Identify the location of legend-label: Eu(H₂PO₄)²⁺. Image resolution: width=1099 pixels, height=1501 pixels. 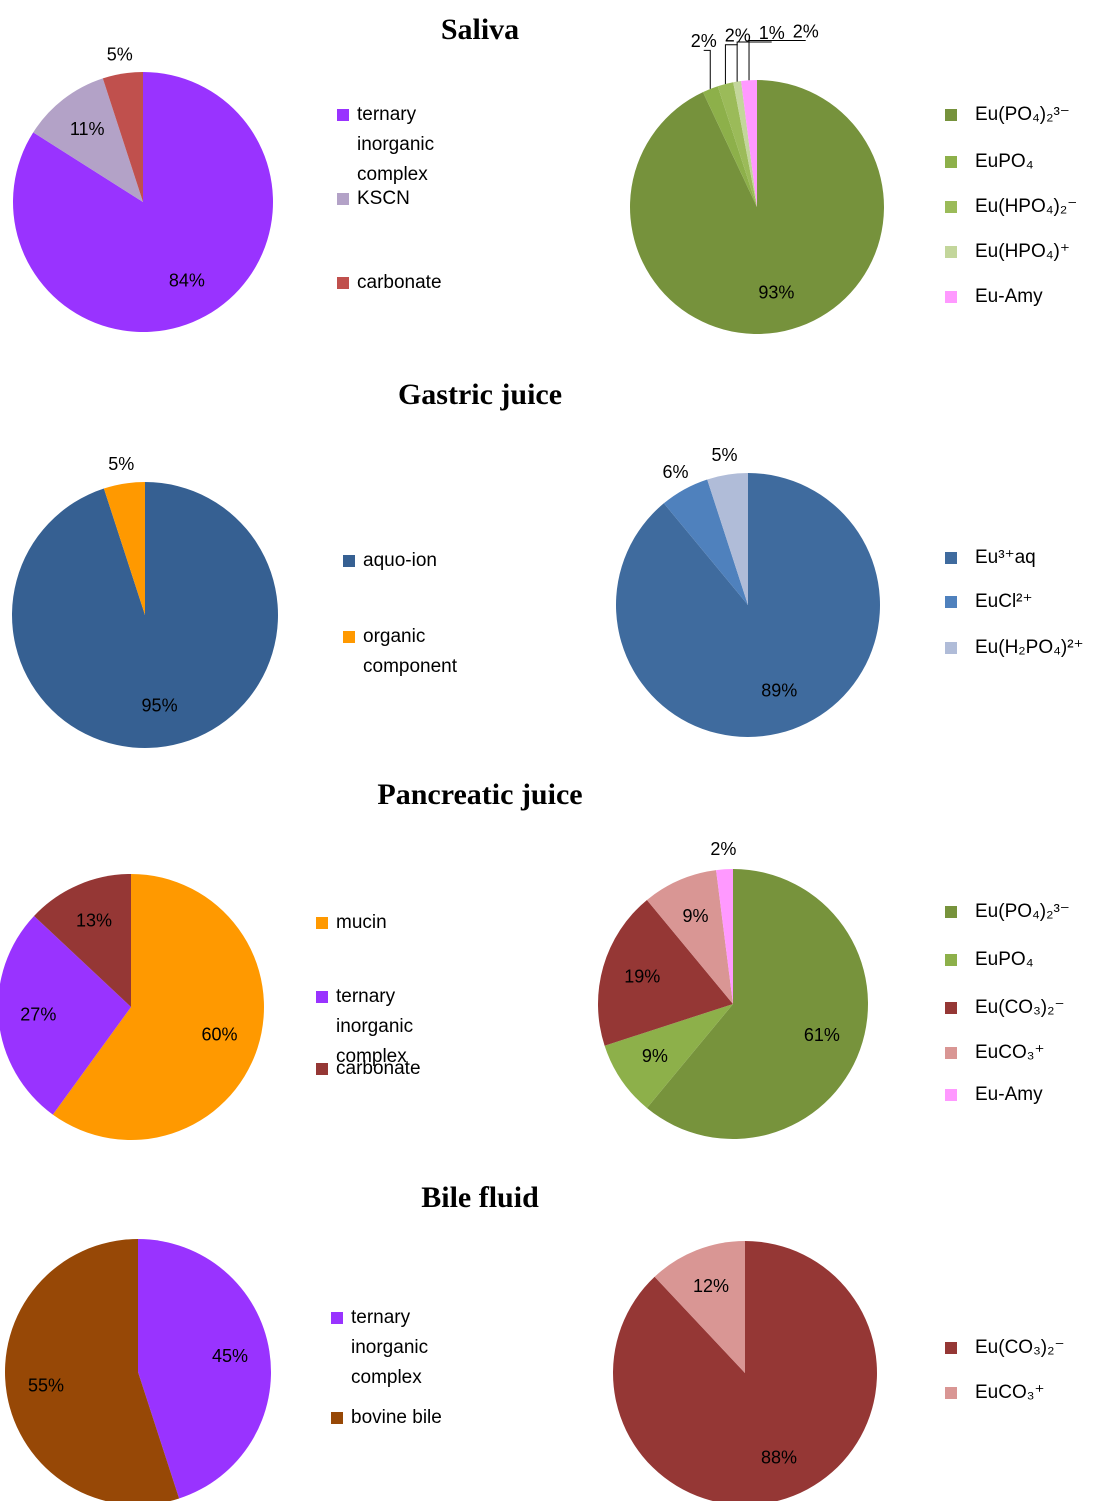
(1029, 647).